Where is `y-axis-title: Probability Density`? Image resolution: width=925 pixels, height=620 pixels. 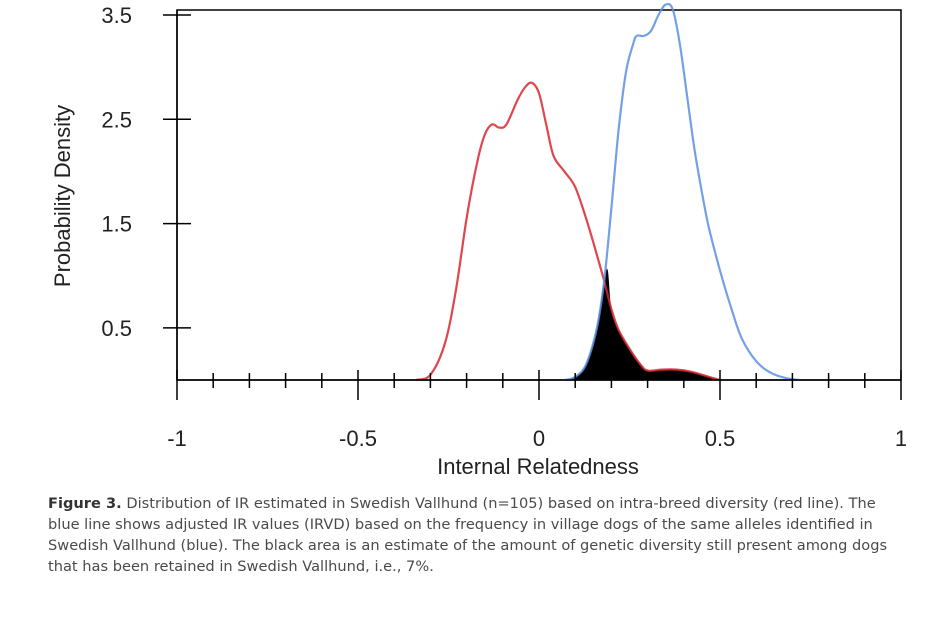
y-axis-title: Probability Density is located at coordinates (62, 196).